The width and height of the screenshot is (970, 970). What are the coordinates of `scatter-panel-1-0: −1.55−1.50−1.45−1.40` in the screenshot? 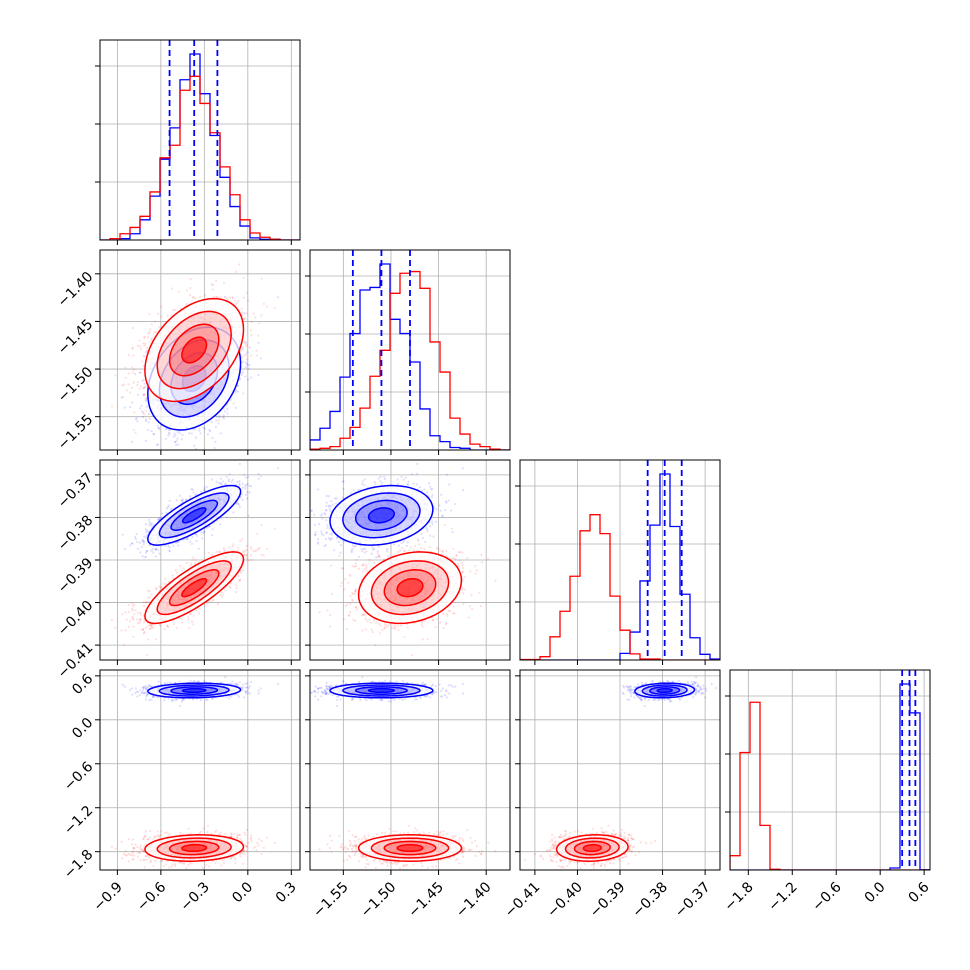 It's located at (178, 352).